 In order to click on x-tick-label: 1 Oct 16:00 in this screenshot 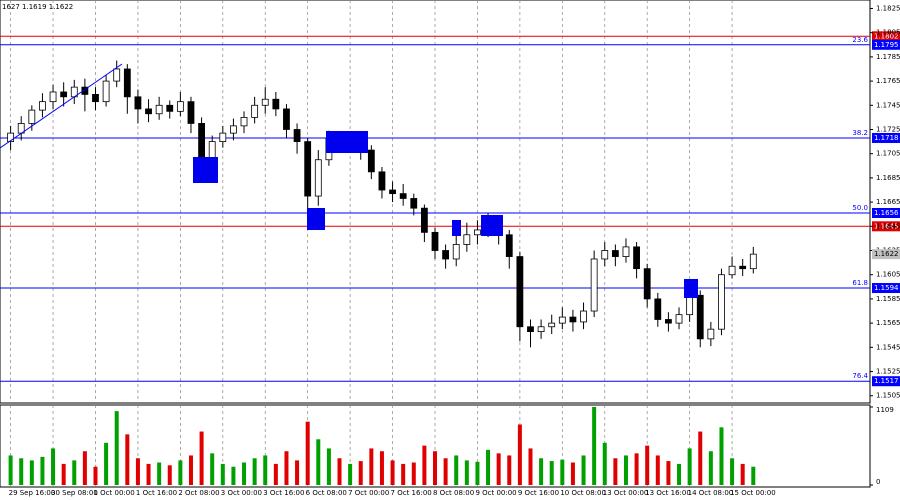, I will do `click(156, 493)`.